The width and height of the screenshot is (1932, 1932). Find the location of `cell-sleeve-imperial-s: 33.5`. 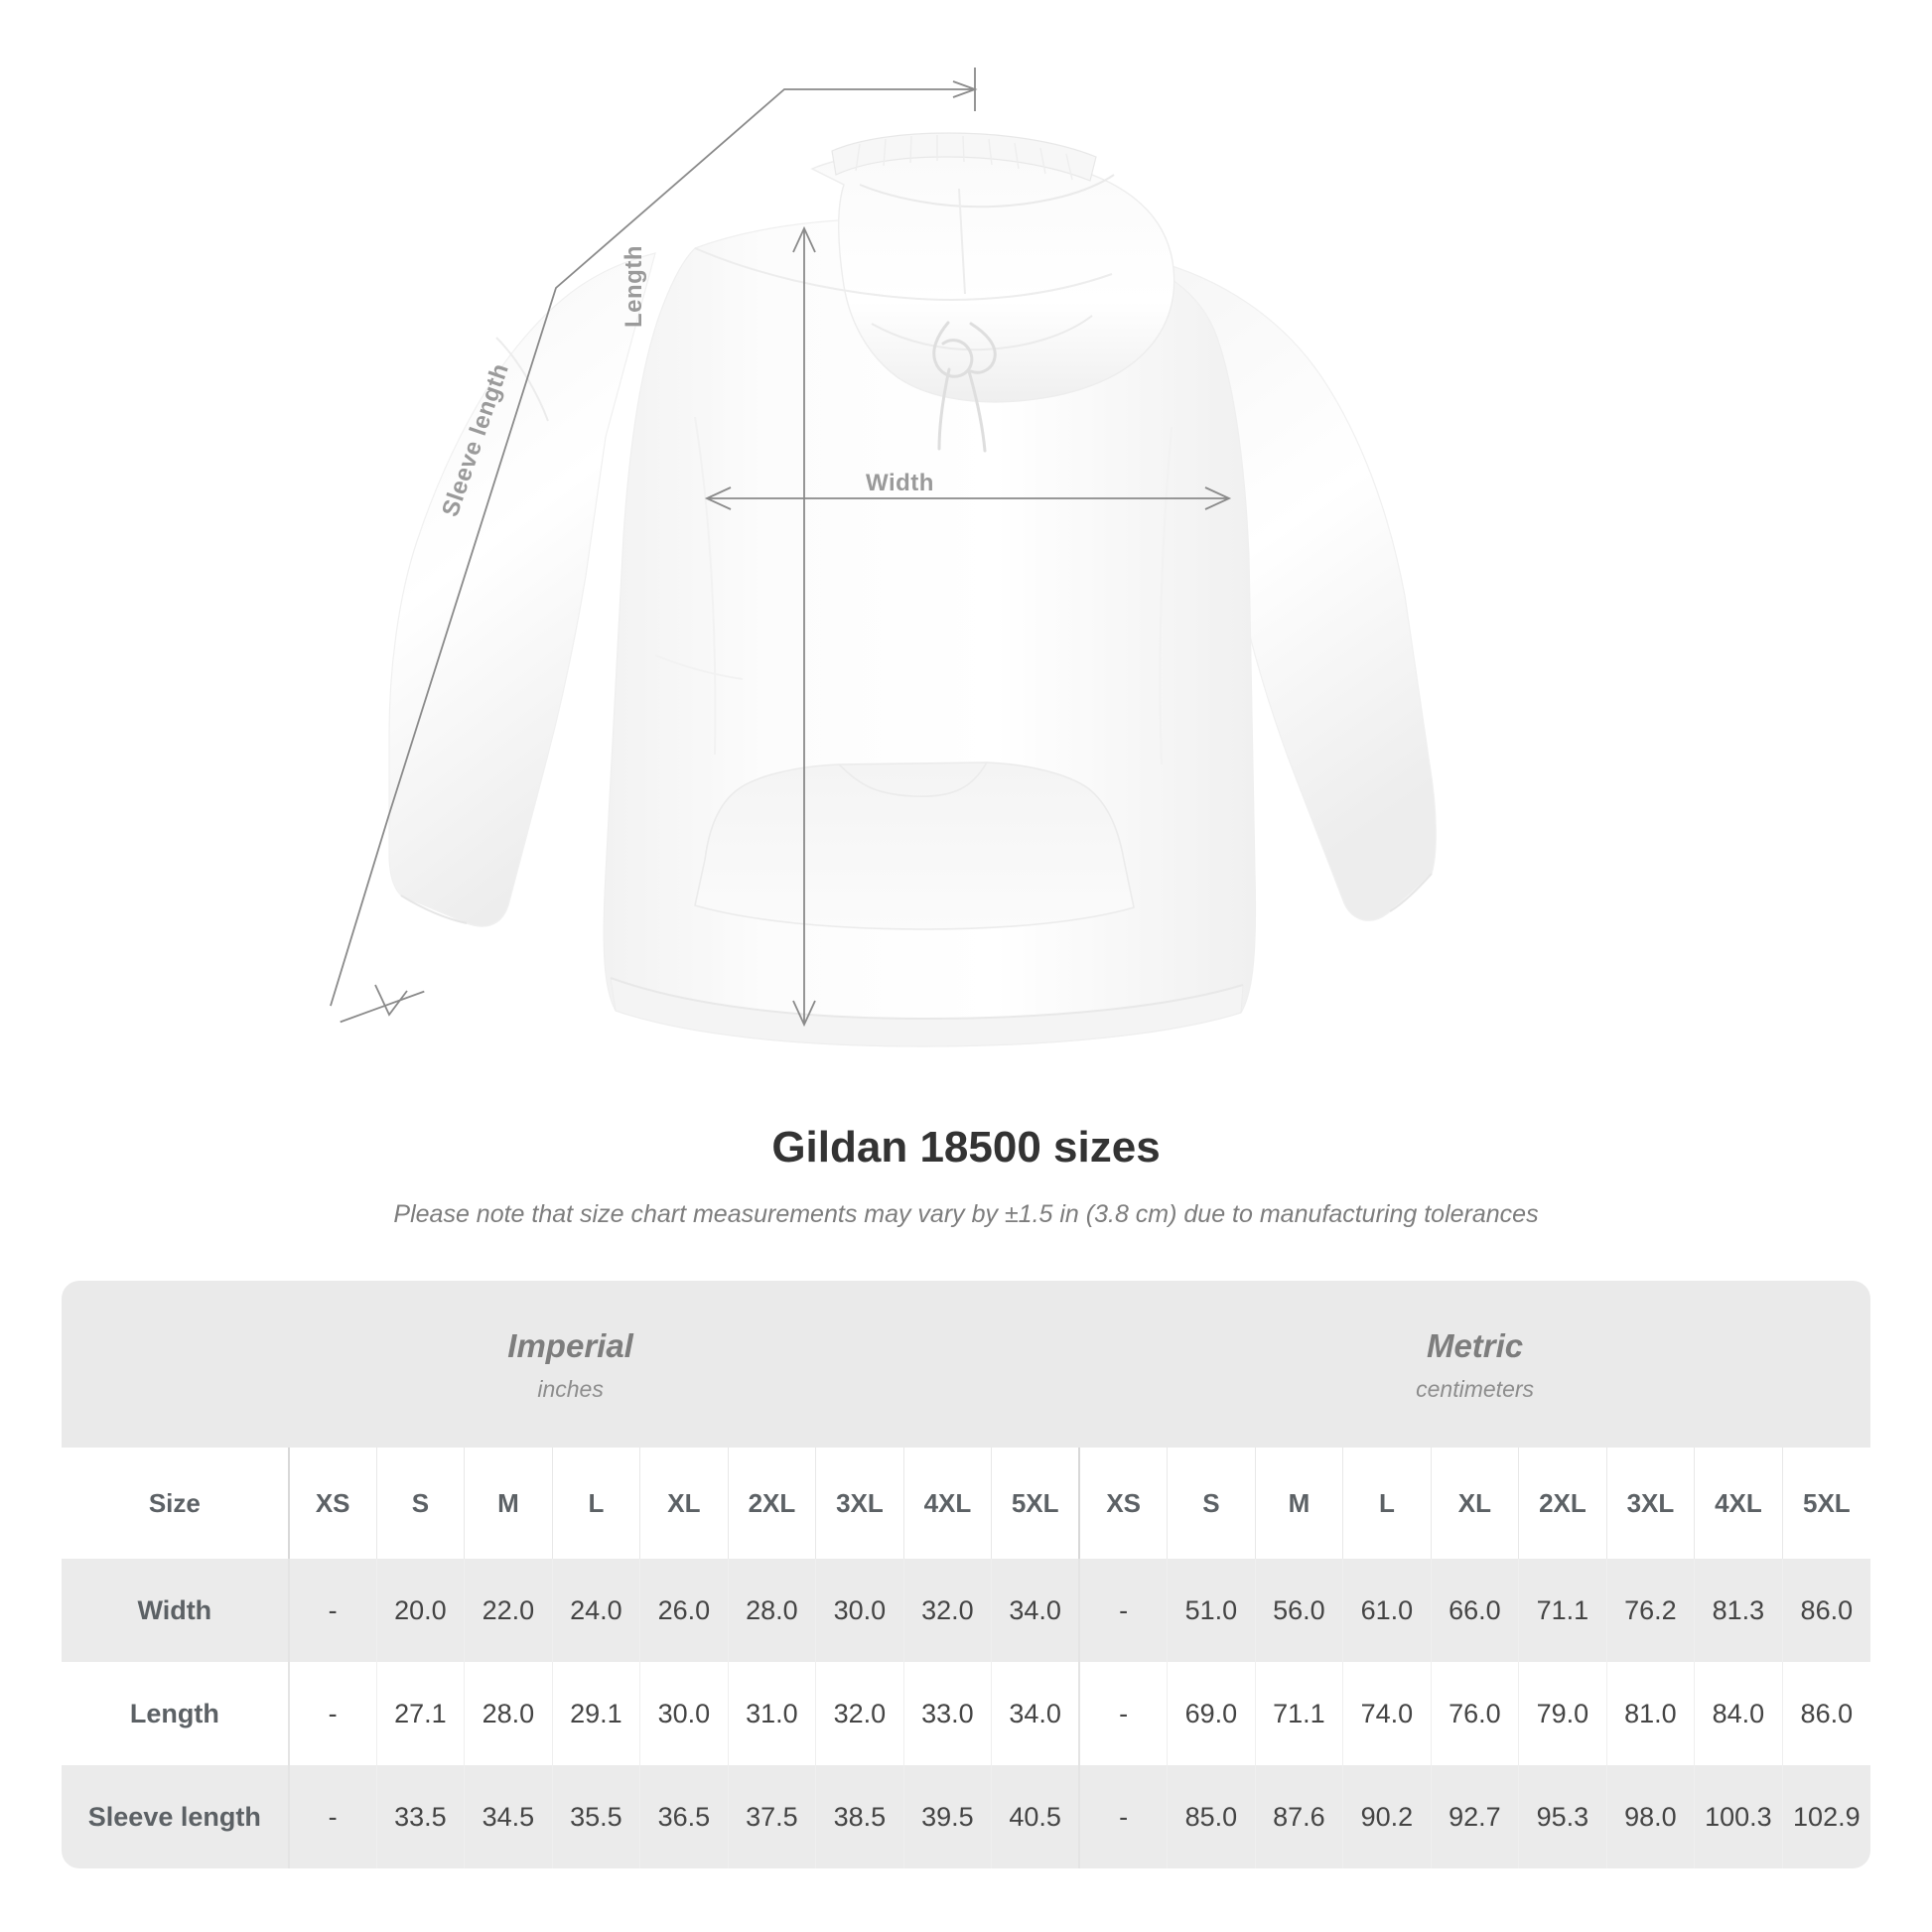

cell-sleeve-imperial-s: 33.5 is located at coordinates (420, 1817).